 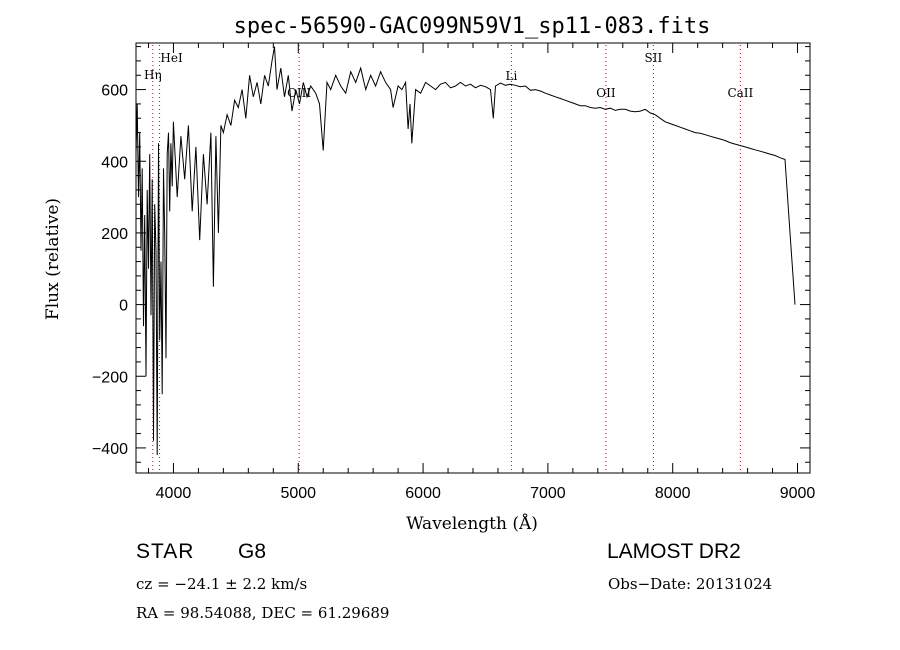 What do you see at coordinates (114, 91) in the screenshot?
I see `y-tick-label: 600` at bounding box center [114, 91].